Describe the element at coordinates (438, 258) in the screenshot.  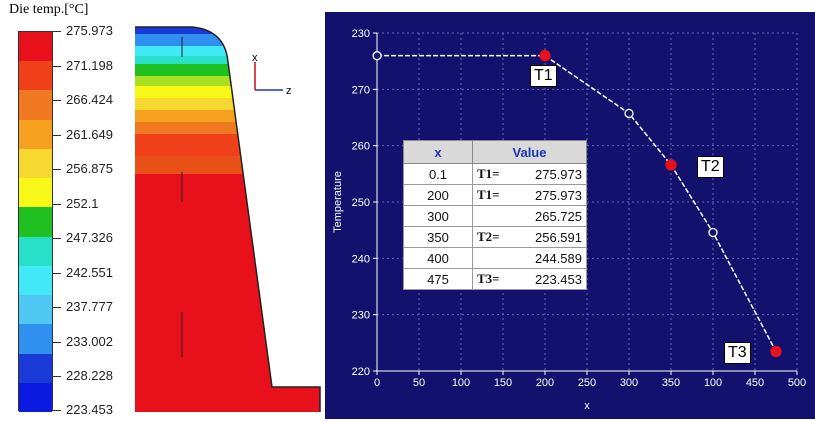
I see `table-cell-x: 400` at that location.